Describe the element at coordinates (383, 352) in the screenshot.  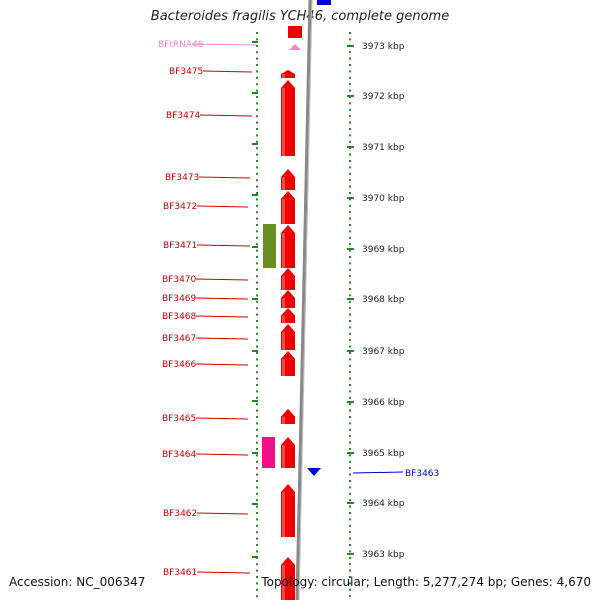
I see `kbp-label: 3967 kbp` at that location.